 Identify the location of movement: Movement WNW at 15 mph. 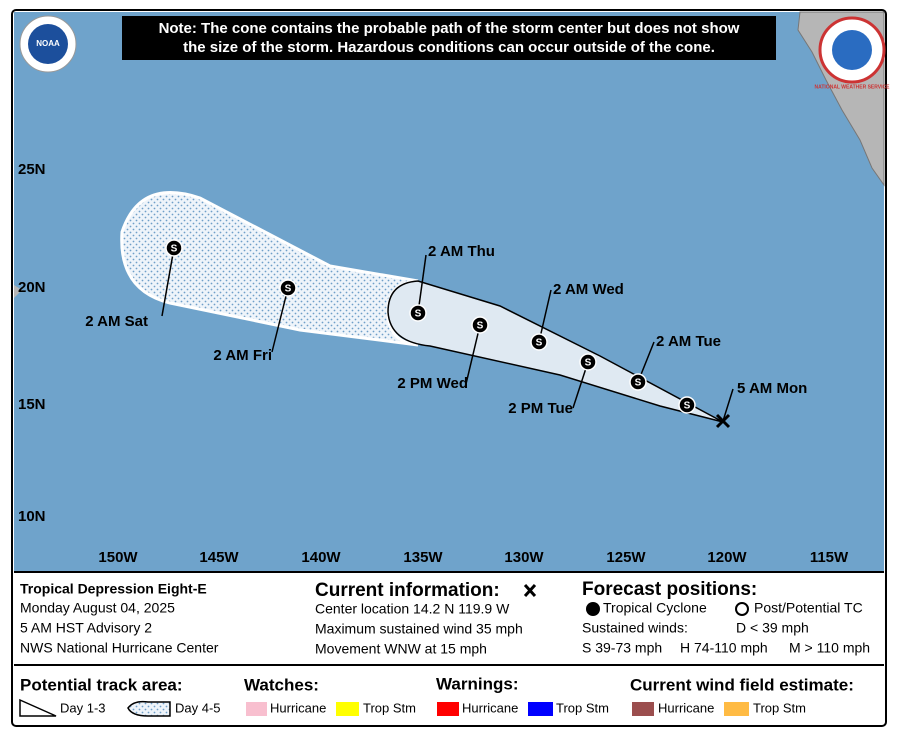
(401, 649).